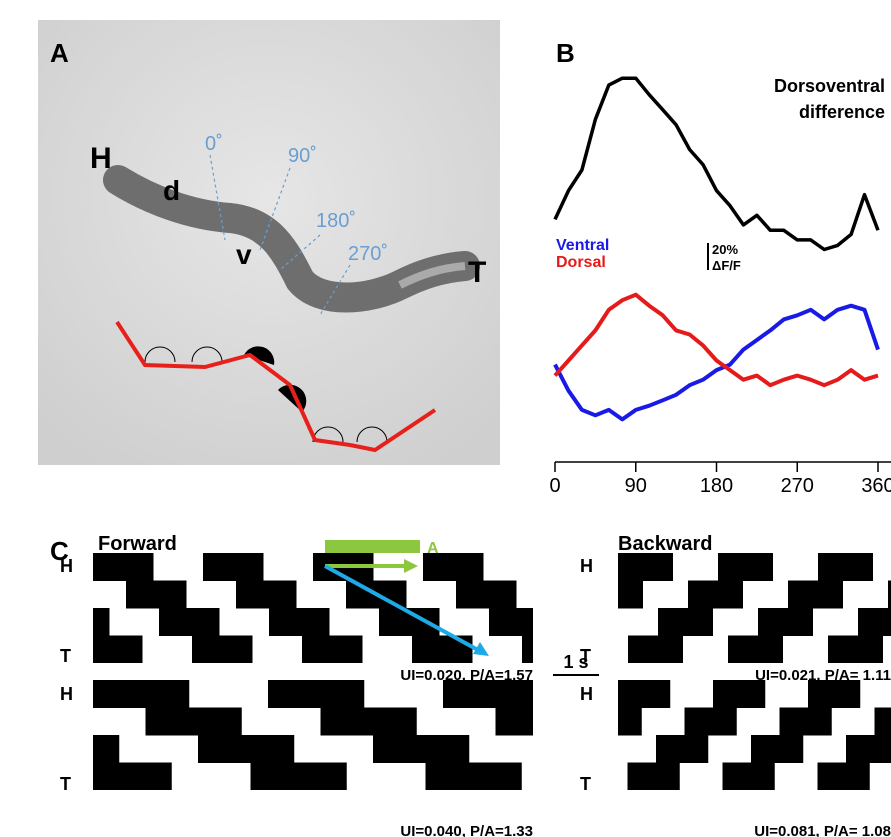  I want to click on curvature-mark, so click(259, 355).